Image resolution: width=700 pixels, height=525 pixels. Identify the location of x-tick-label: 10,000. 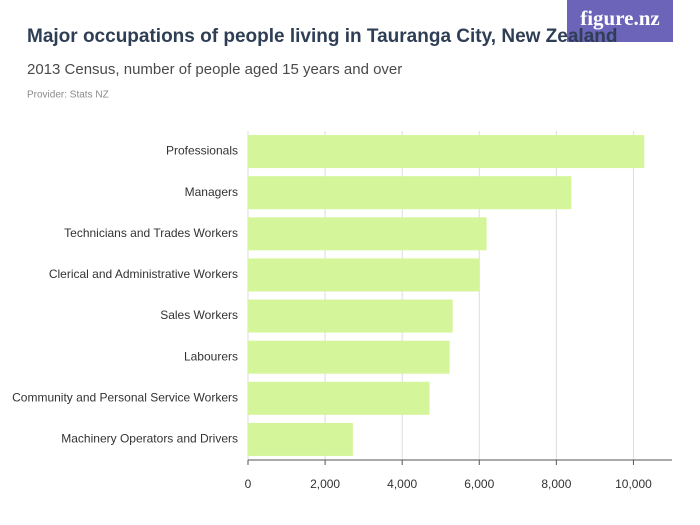
(633, 484).